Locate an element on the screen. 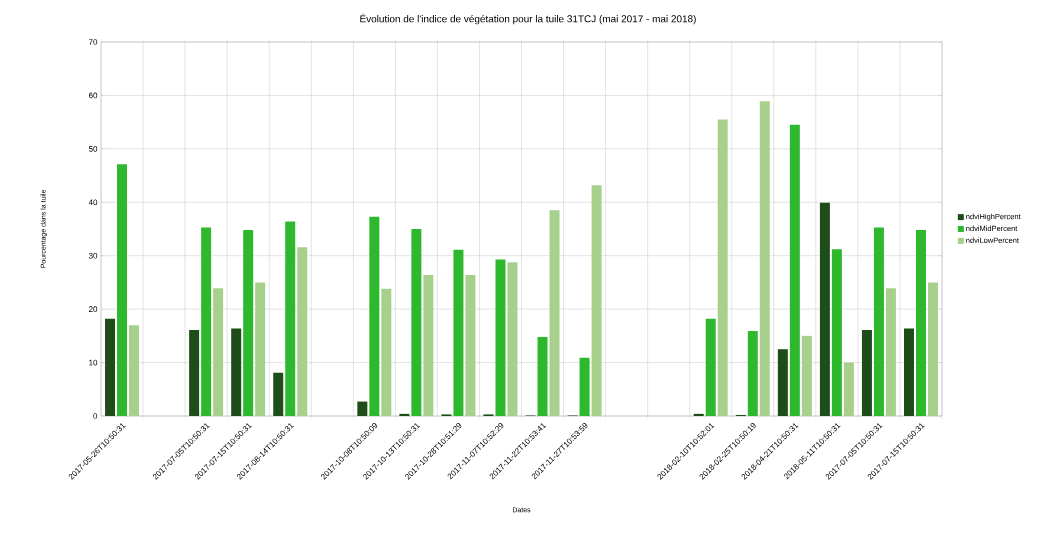 The height and width of the screenshot is (538, 1056). chart-title: Évolution de l'indice de végétation pour la tuile 31TCJ (mai 2017 - mai 2018) is located at coordinates (528, 19).